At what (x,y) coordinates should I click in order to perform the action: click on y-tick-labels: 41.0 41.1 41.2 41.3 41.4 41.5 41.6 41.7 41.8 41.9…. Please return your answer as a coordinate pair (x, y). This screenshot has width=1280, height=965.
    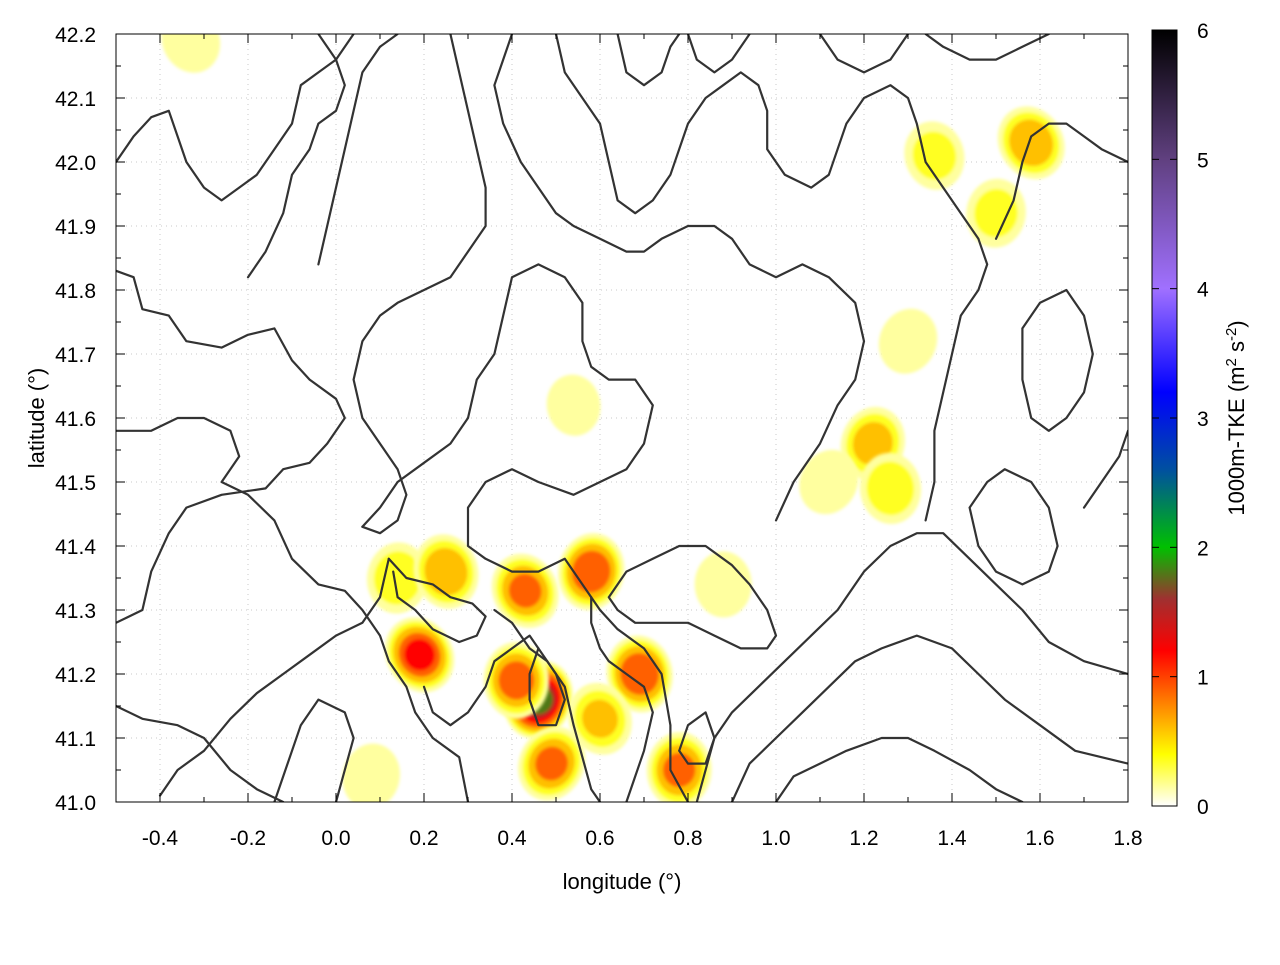
    Looking at the image, I should click on (75, 419).